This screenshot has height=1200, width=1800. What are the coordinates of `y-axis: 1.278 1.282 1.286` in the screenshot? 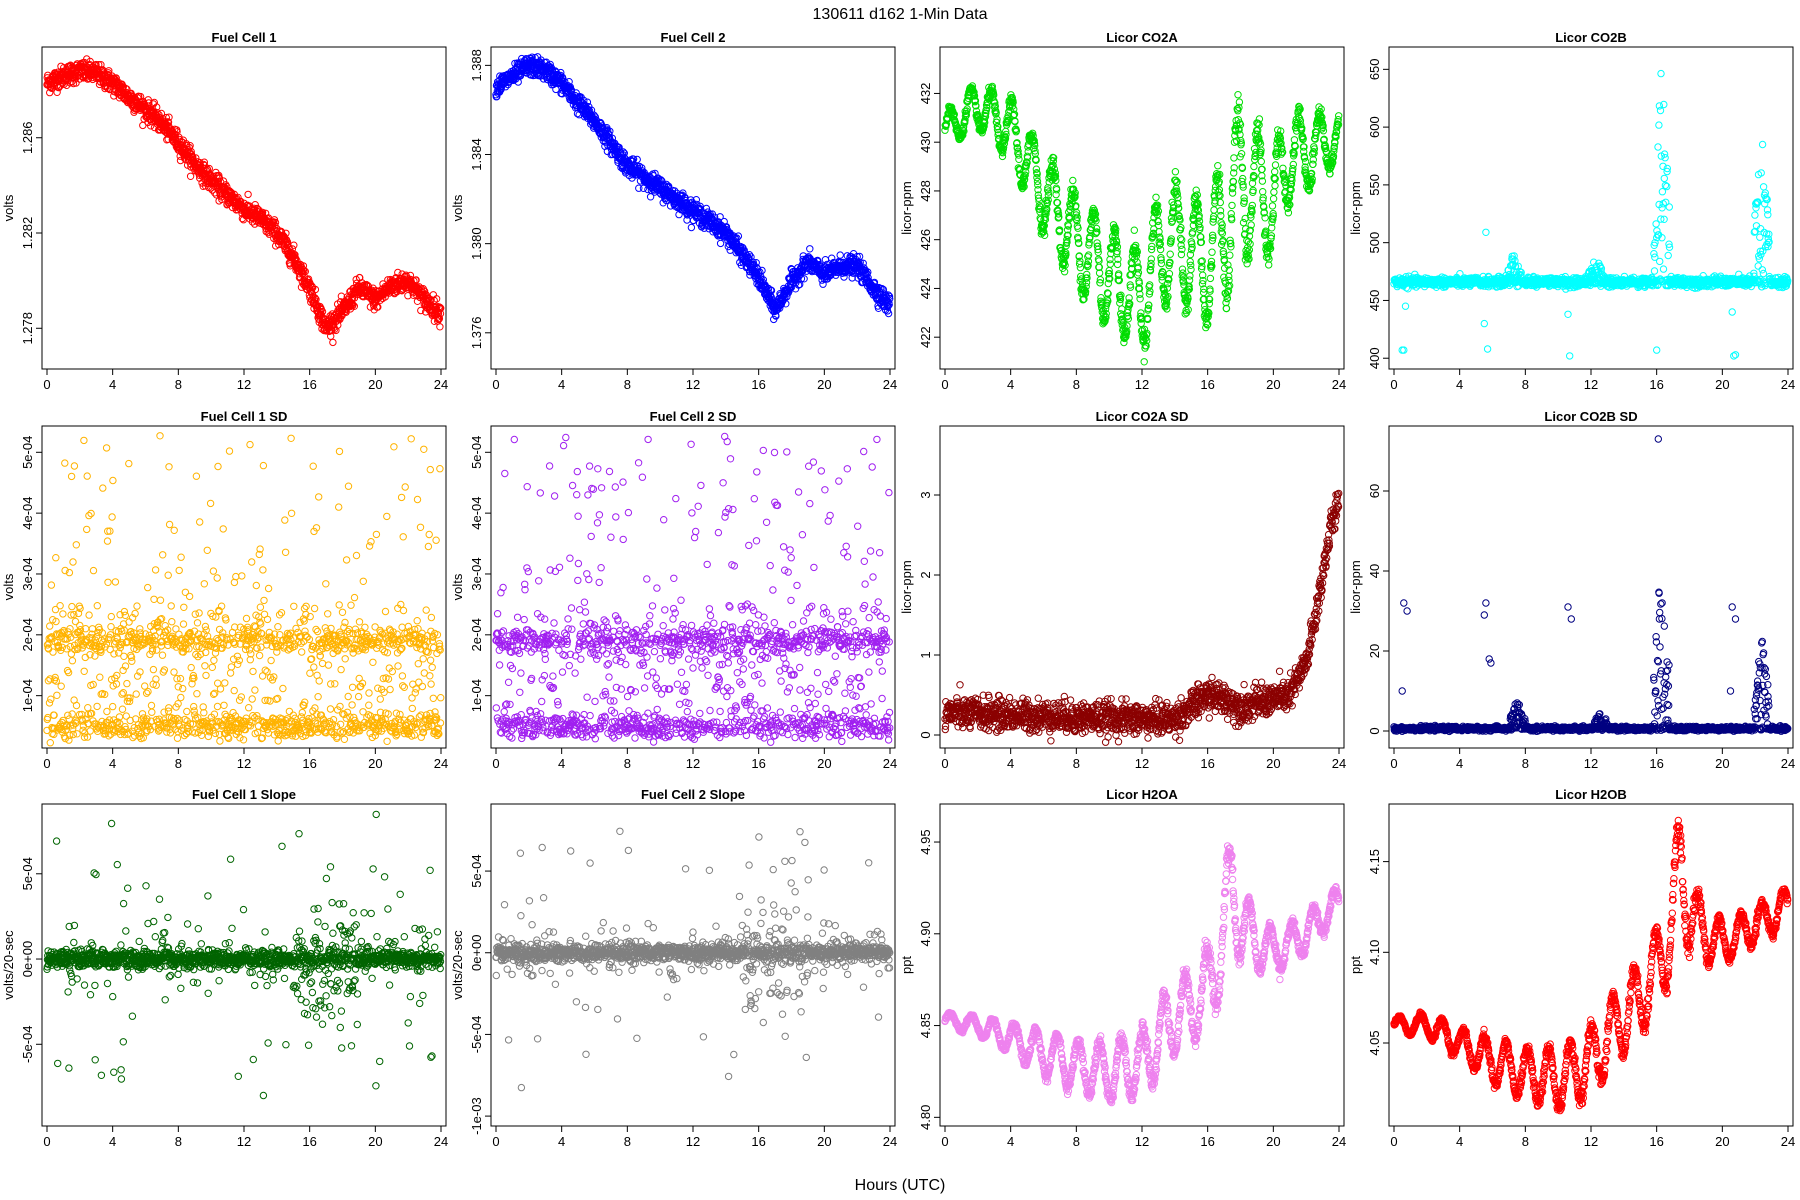 It's located at (31, 233).